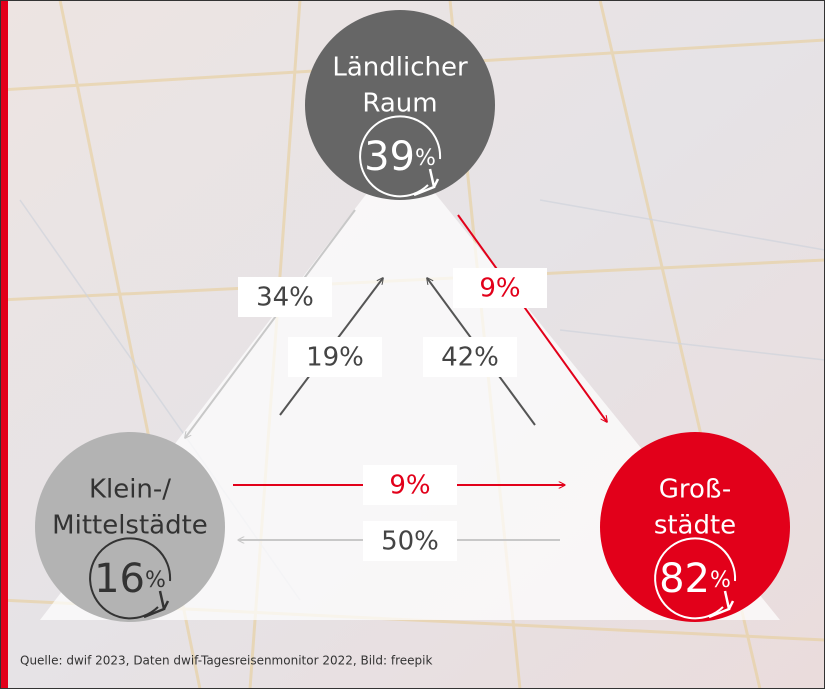 The height and width of the screenshot is (689, 825). What do you see at coordinates (119, 579) in the screenshot?
I see `node-share-value: 16` at bounding box center [119, 579].